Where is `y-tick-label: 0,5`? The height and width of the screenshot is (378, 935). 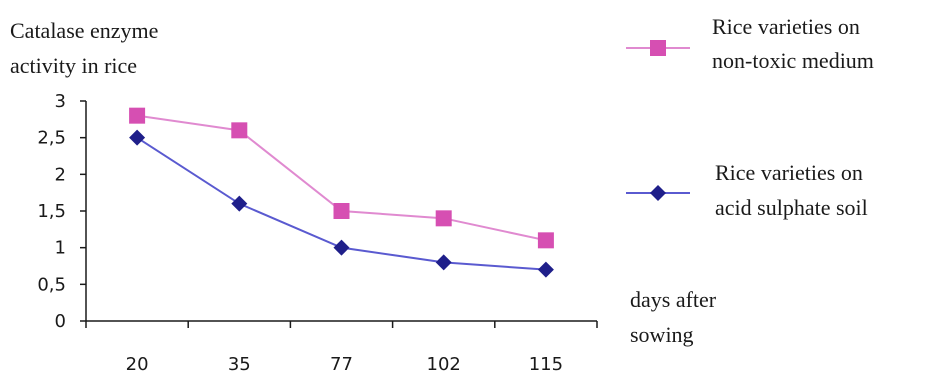 y-tick-label: 0,5 is located at coordinates (51, 284).